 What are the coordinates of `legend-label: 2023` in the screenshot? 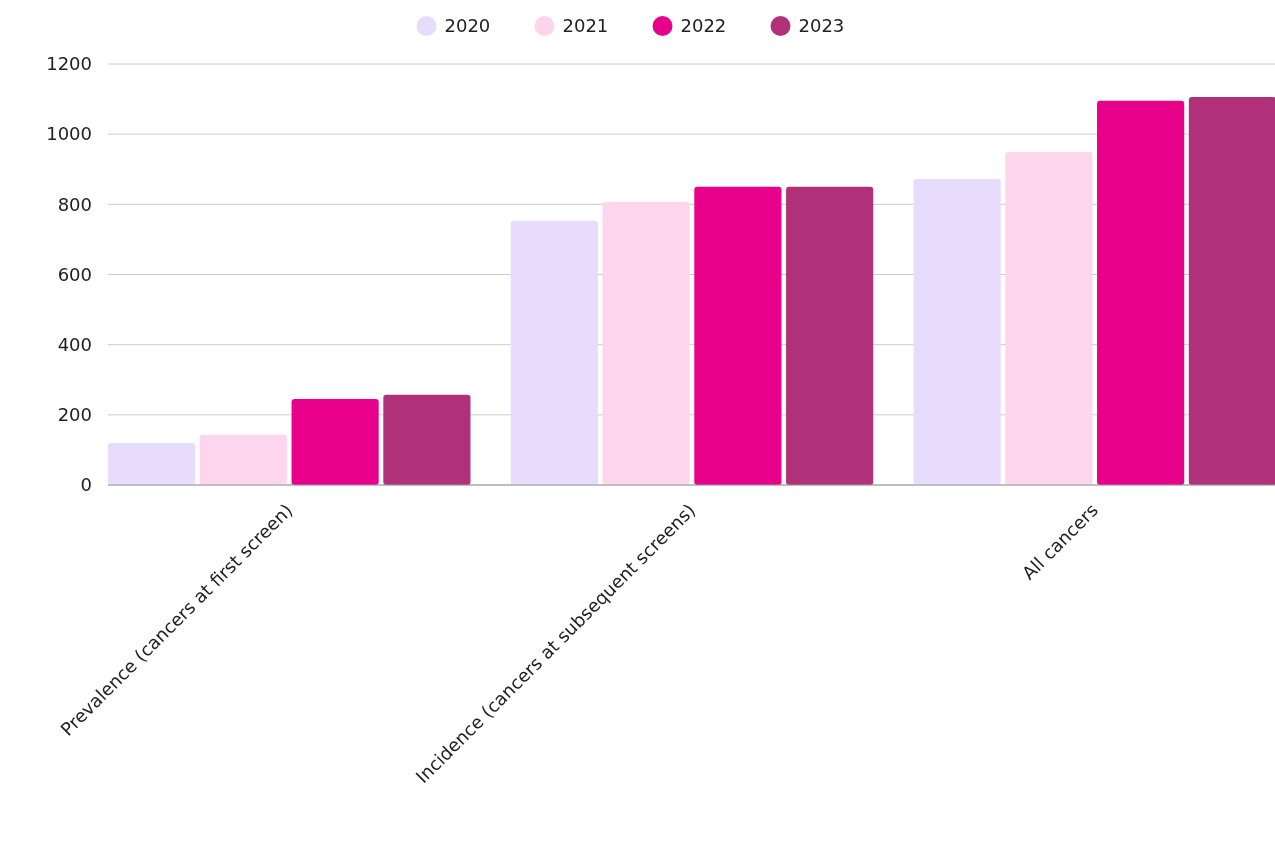 It's located at (821, 26).